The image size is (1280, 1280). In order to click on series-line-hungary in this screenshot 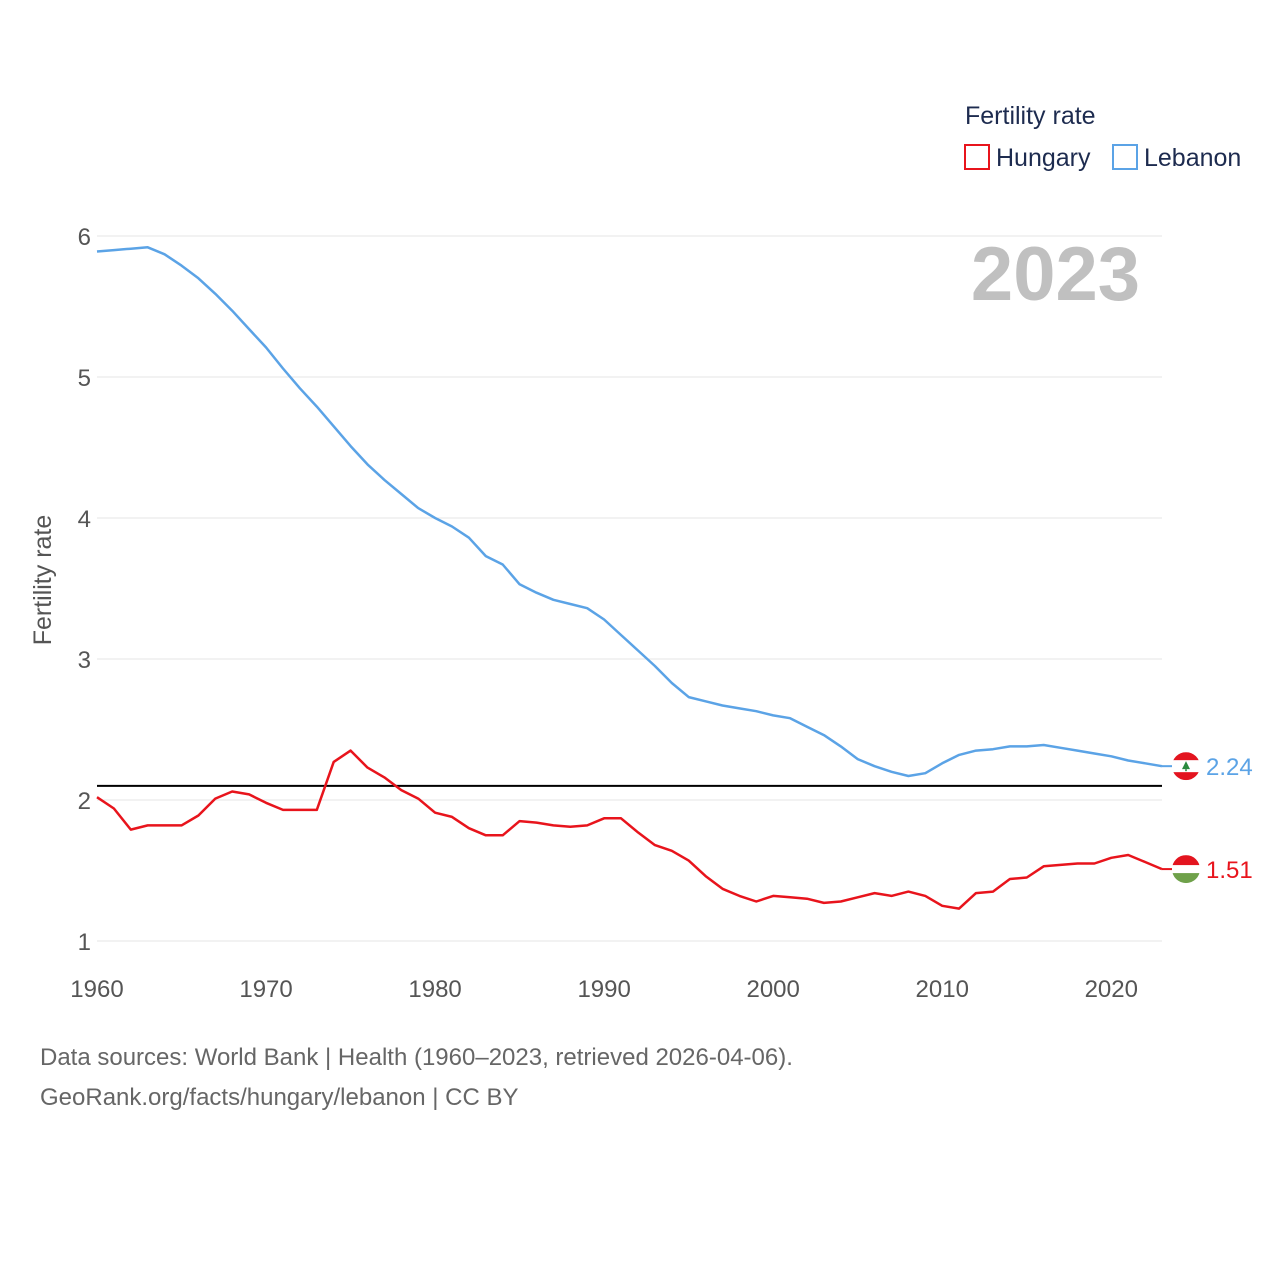, I will do `click(629, 829)`.